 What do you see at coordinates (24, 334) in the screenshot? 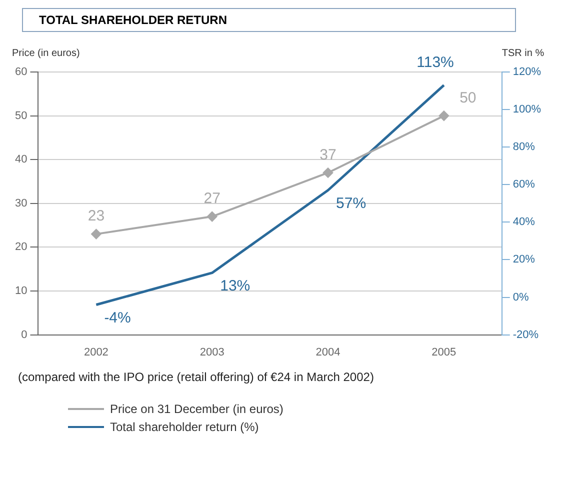
I see `y-tick-label: 0` at bounding box center [24, 334].